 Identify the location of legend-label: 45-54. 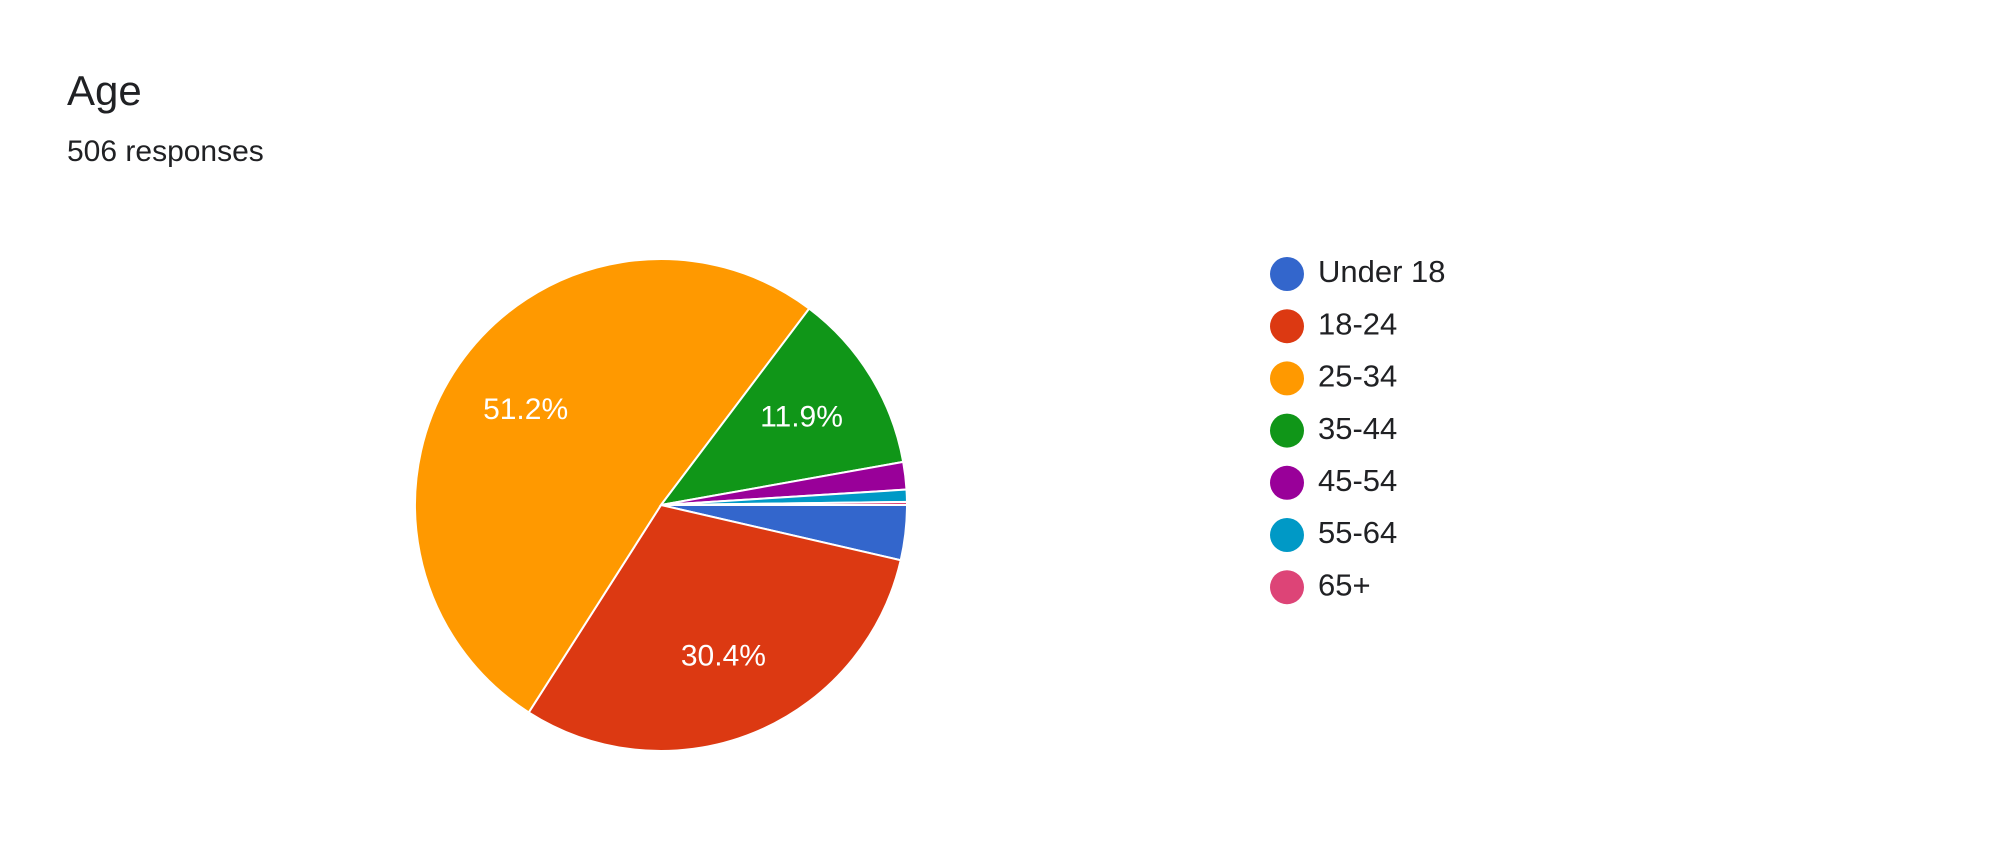
(1357, 480).